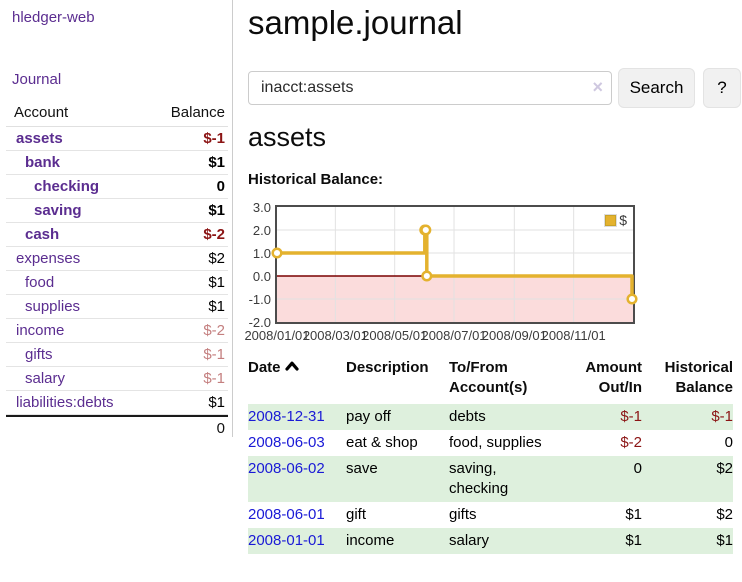 The width and height of the screenshot is (742, 582). I want to click on chart-title: Historical Balance:, so click(316, 179).